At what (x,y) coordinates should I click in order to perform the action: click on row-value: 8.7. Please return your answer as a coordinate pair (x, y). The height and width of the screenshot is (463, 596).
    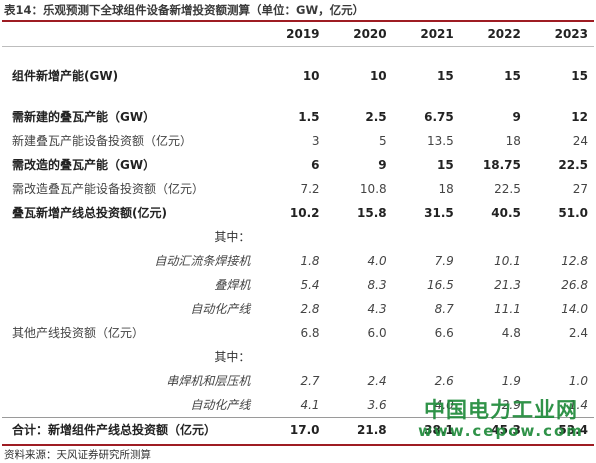
    Looking at the image, I should click on (444, 309).